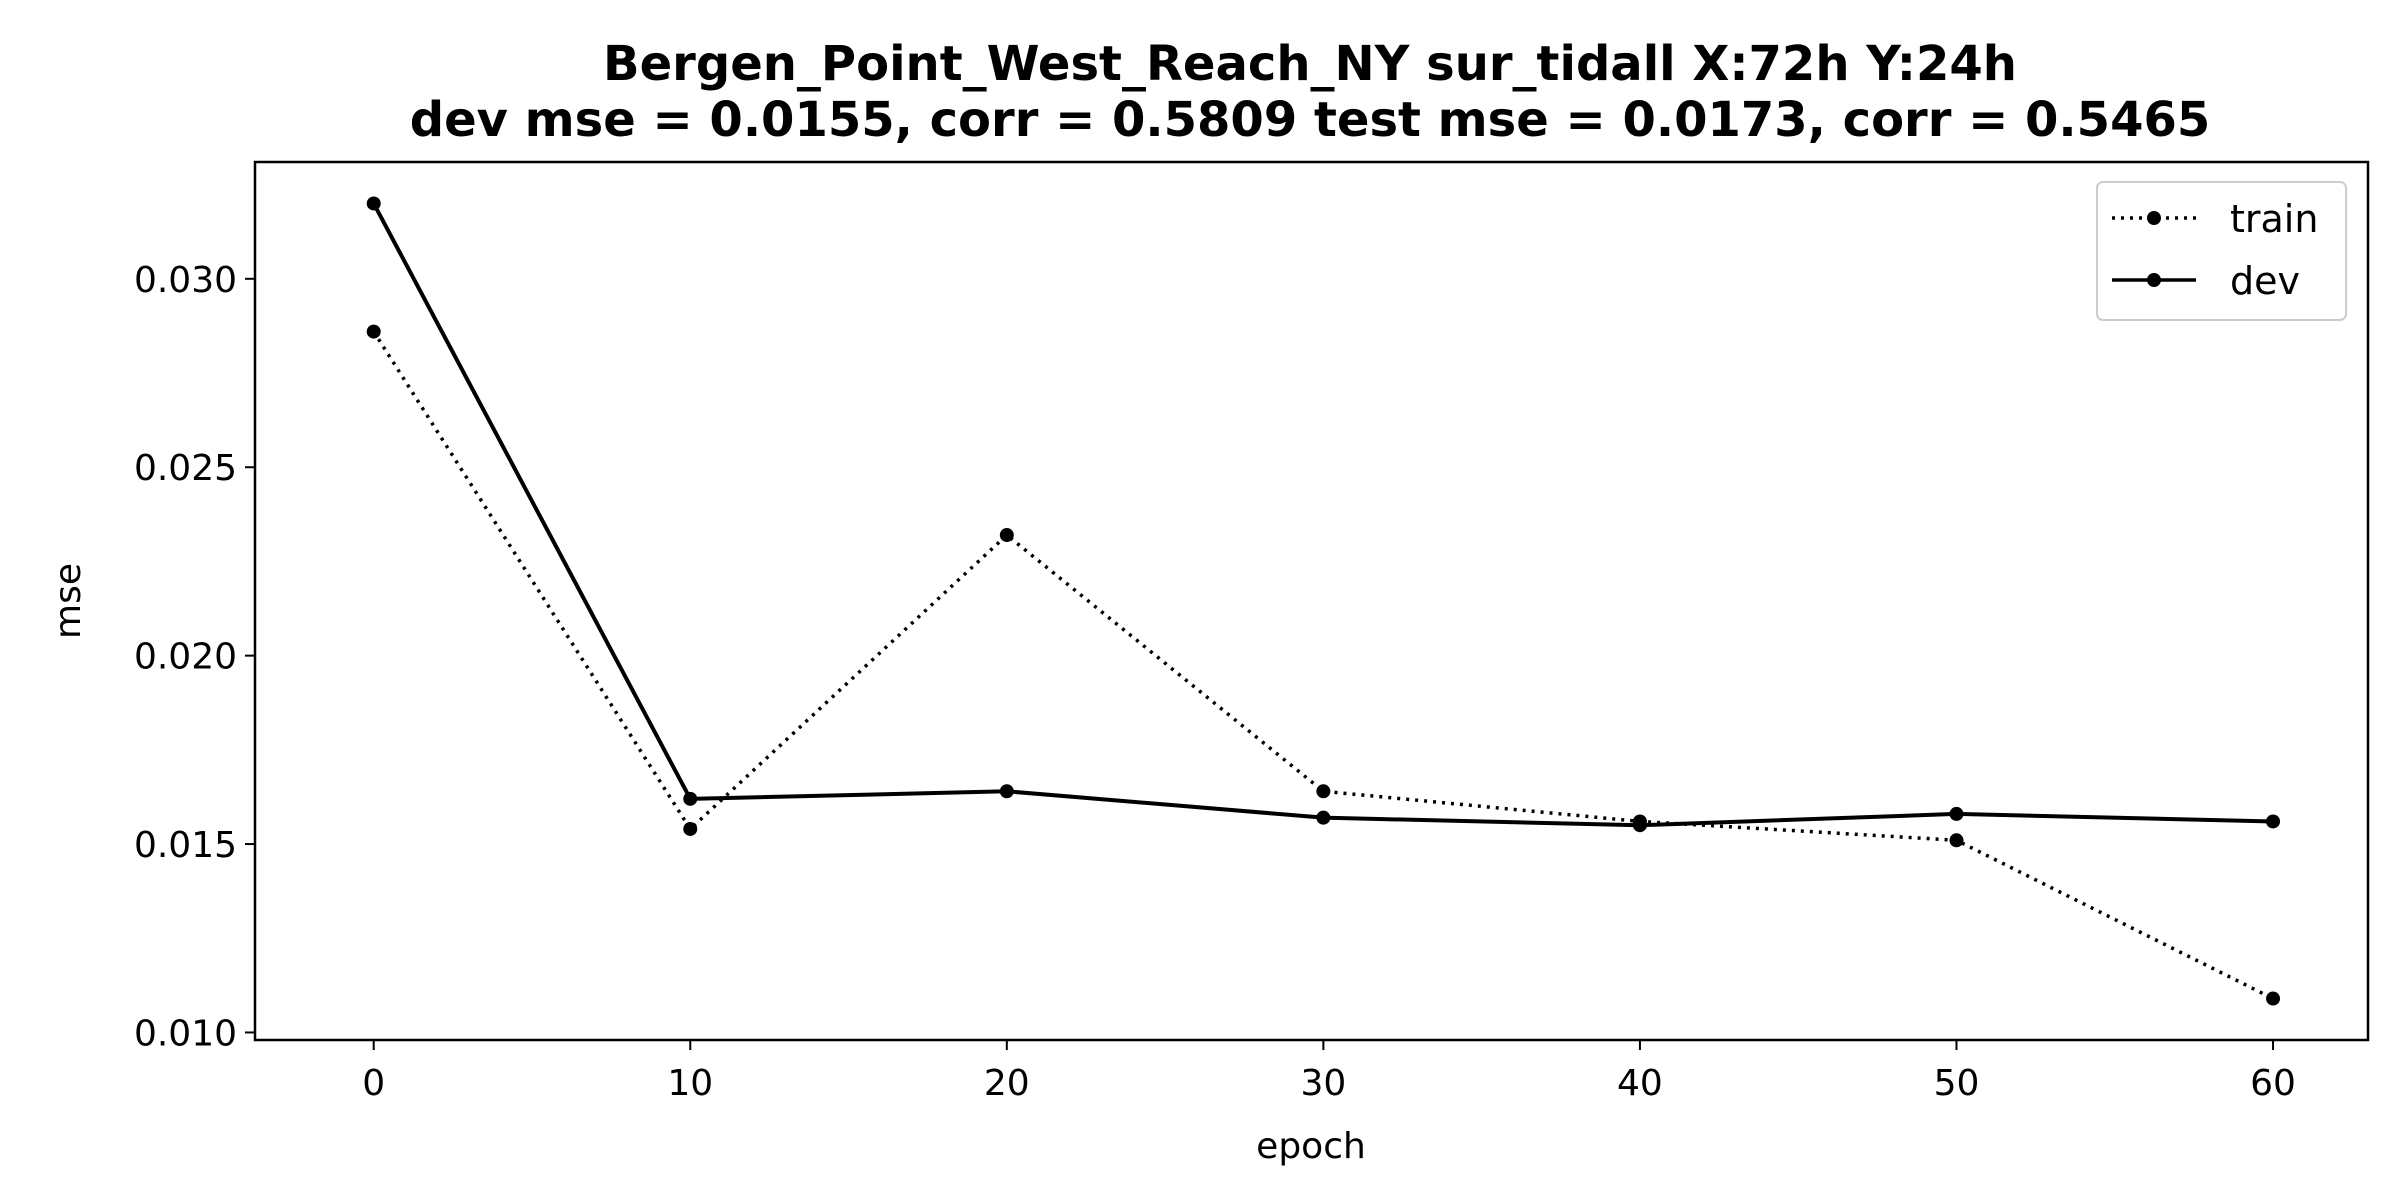 The height and width of the screenshot is (1200, 2400). Describe the element at coordinates (185, 280) in the screenshot. I see `y-tick-label: 0.030` at that location.